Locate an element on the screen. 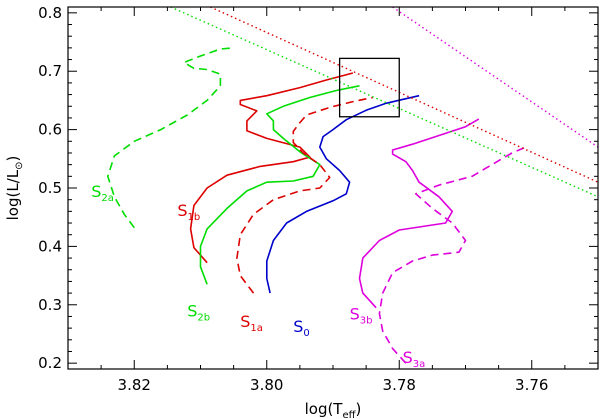 This screenshot has height=419, width=600. series-line-S1a is located at coordinates (304, 195).